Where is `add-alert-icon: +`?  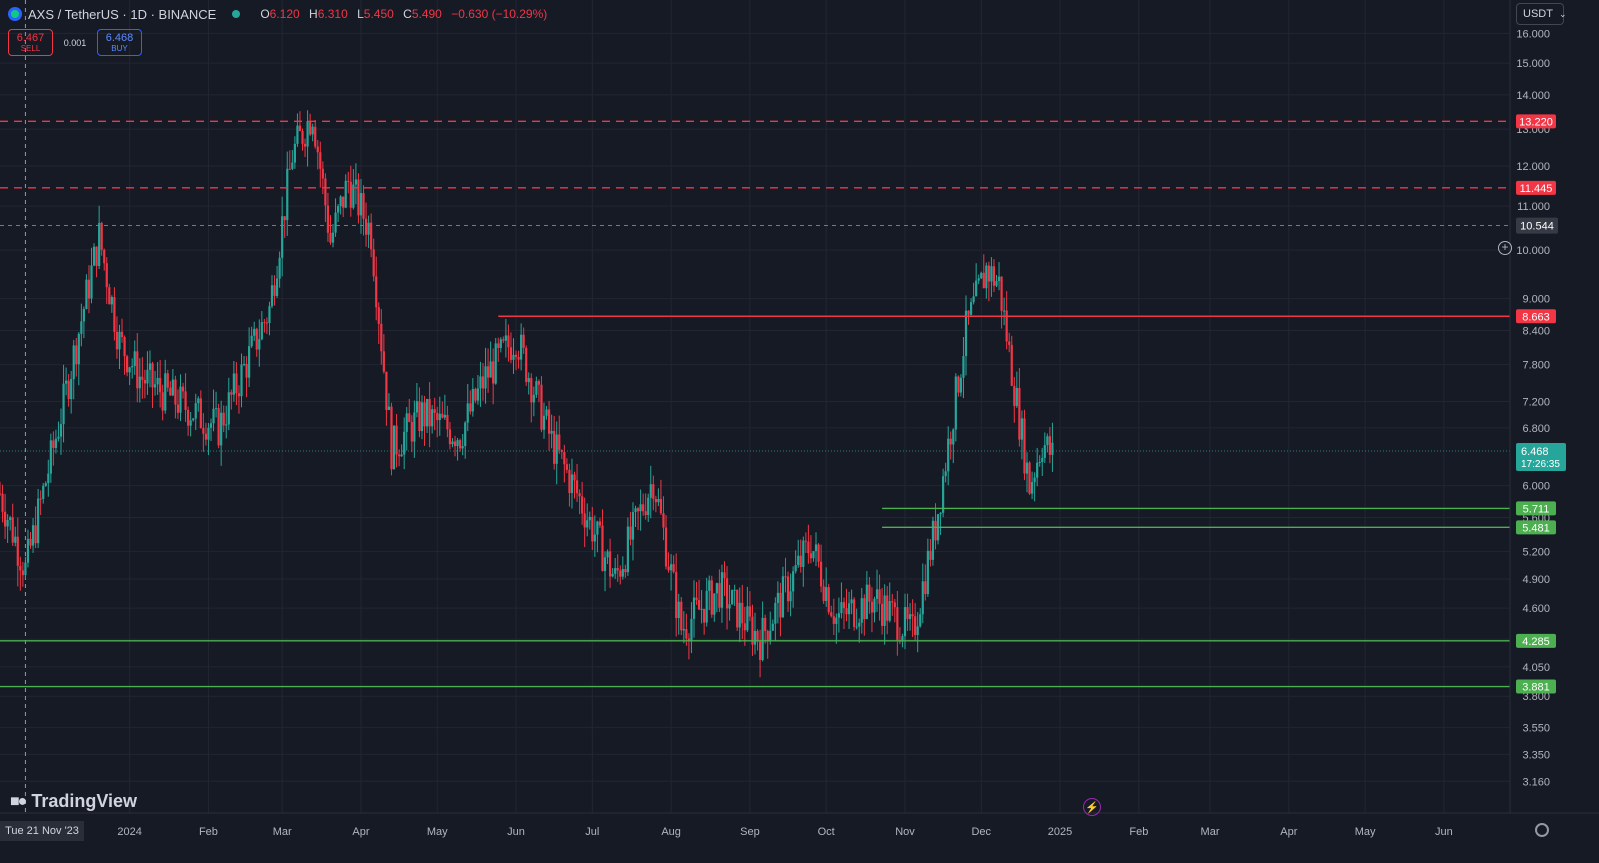
add-alert-icon: + is located at coordinates (1505, 248).